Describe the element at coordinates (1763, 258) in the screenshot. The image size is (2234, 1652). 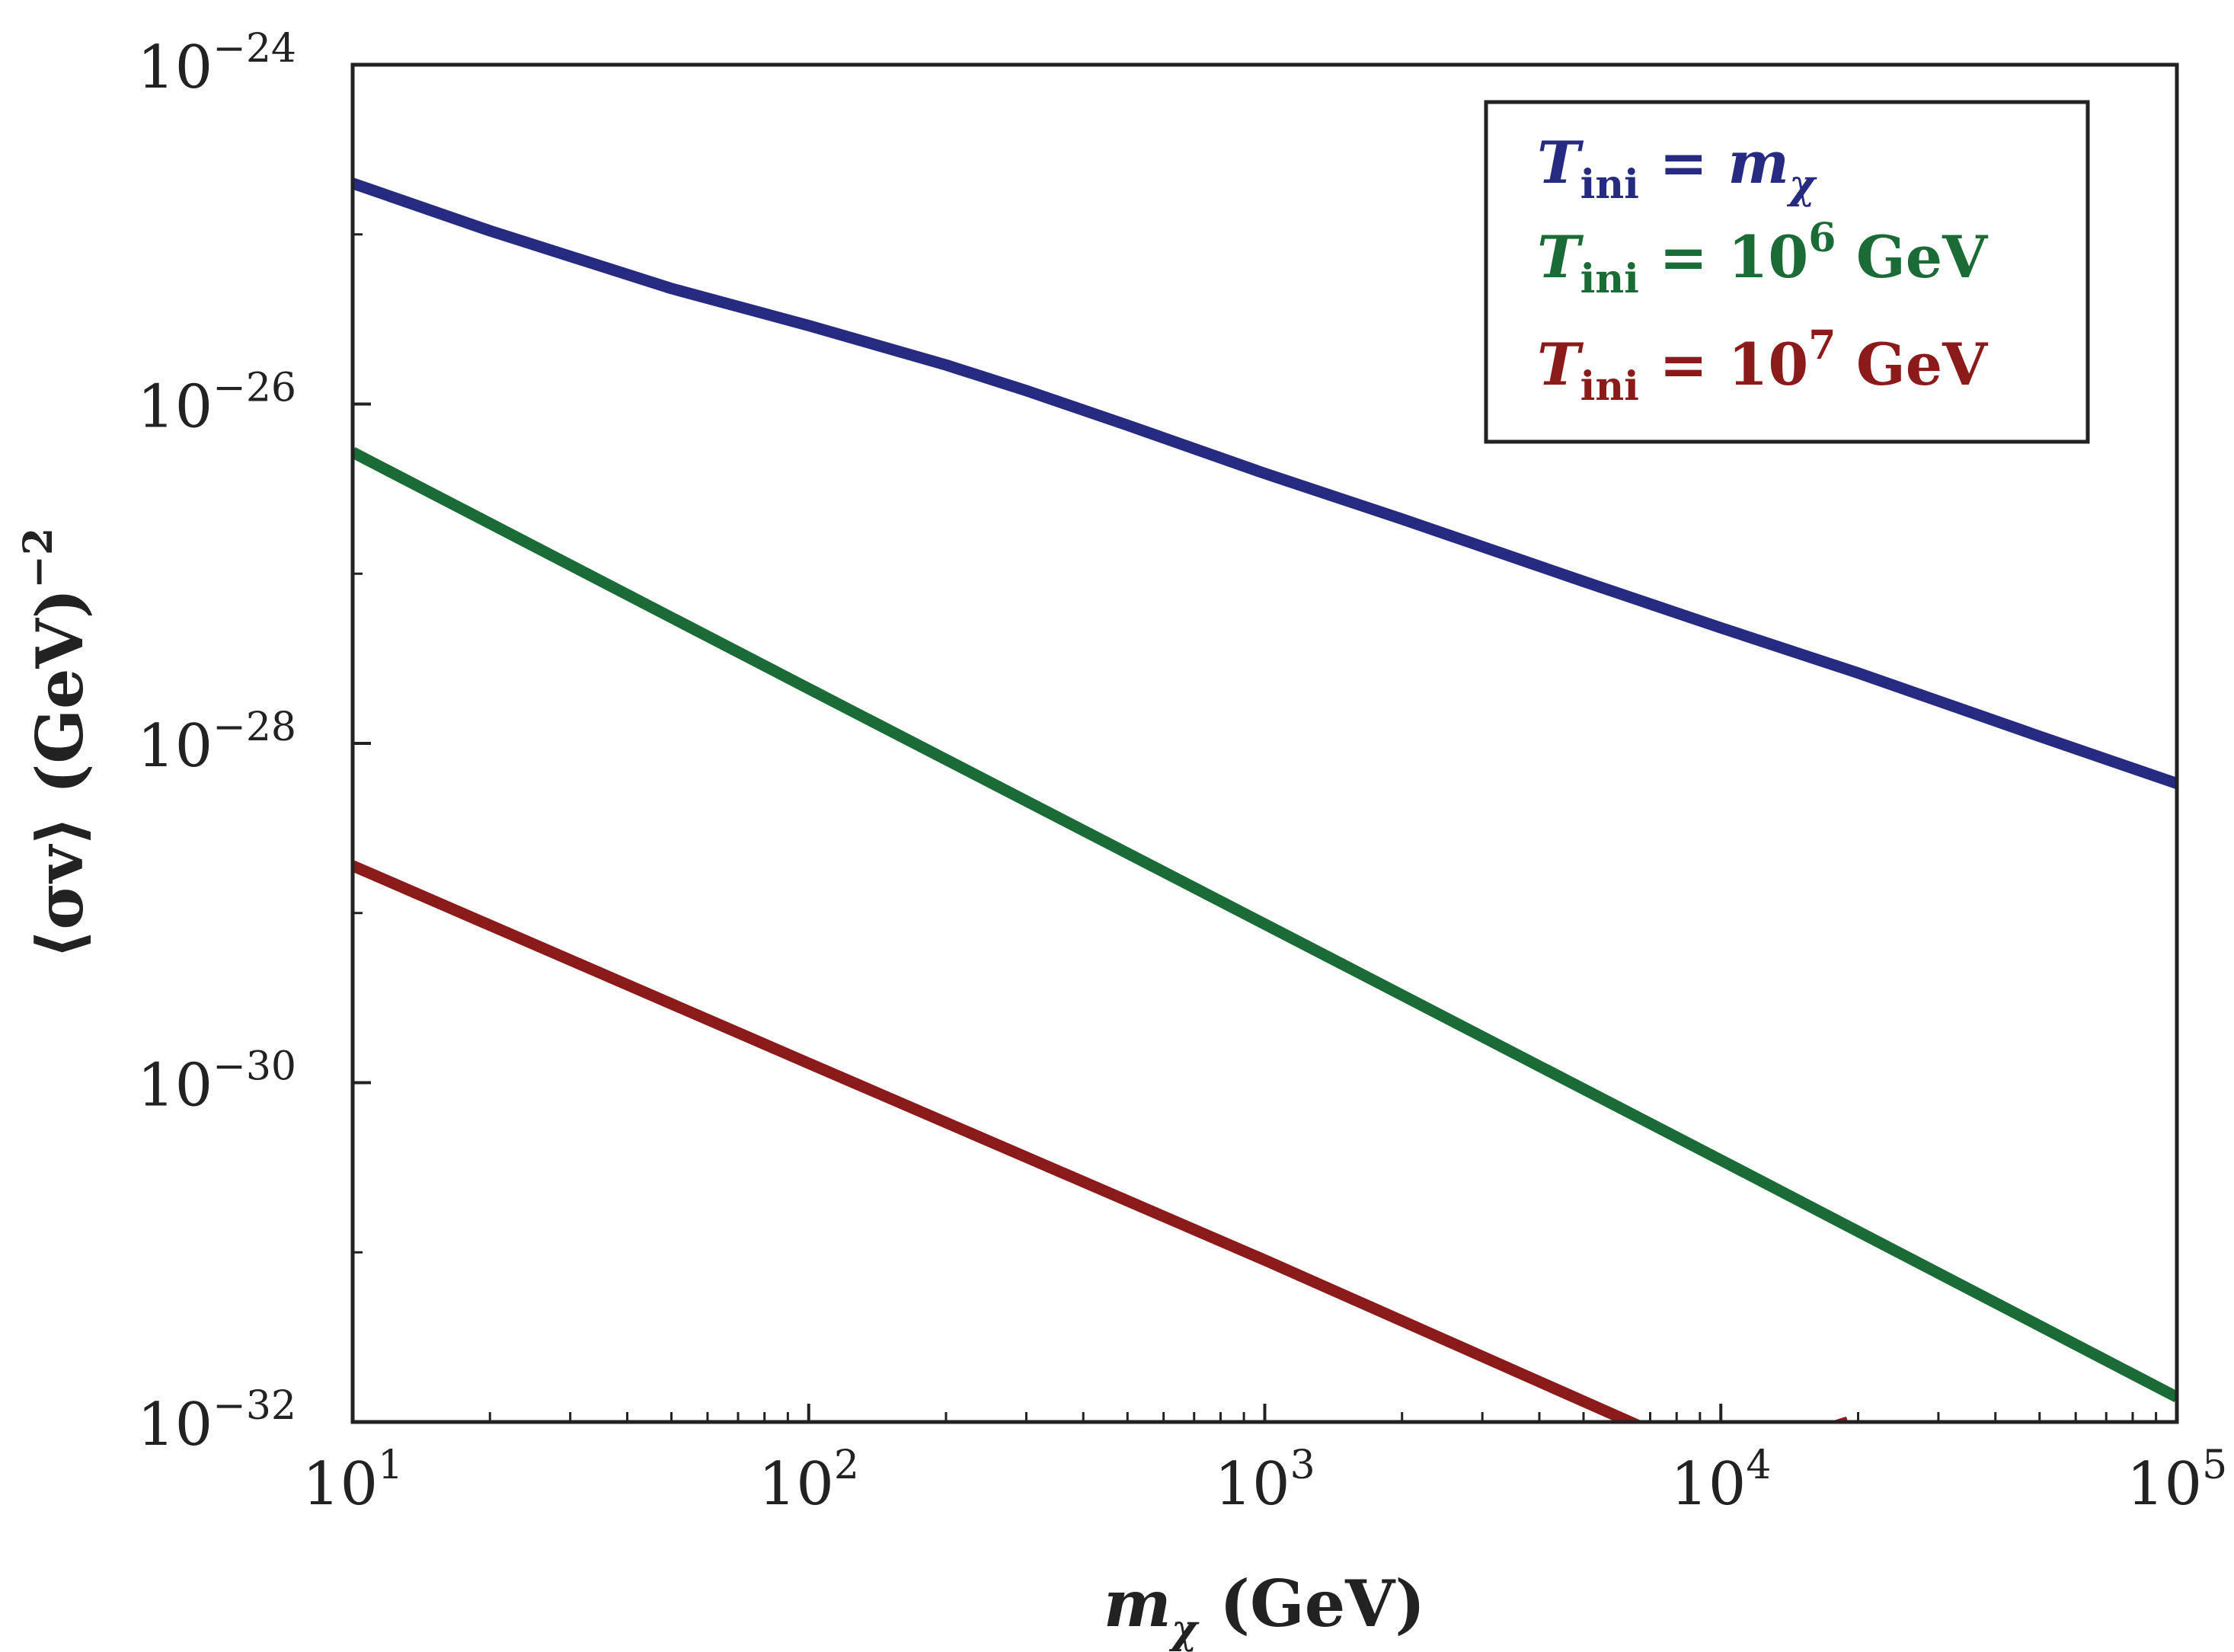
I see `legend-entry-tini-1e6: Tini = 106 GeV` at that location.